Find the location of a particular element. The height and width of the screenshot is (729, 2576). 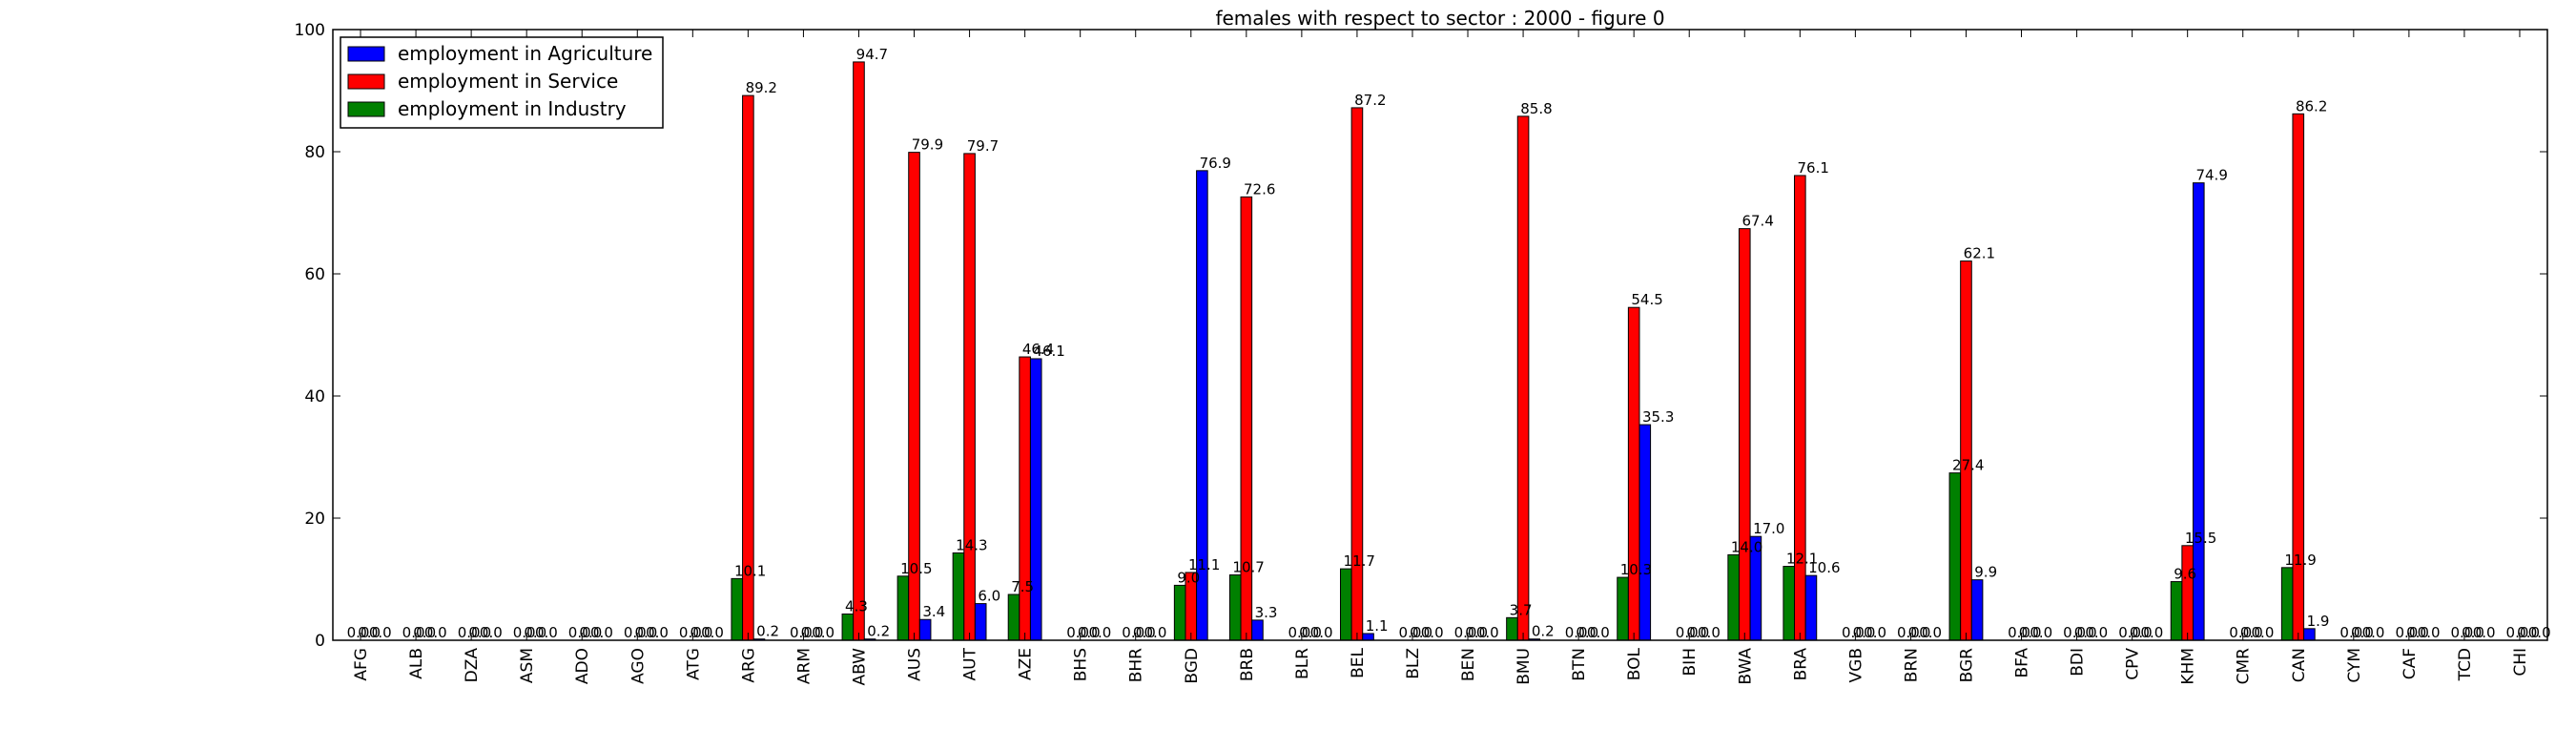

bar-bmu-employment-in-service is located at coordinates (1523, 378).